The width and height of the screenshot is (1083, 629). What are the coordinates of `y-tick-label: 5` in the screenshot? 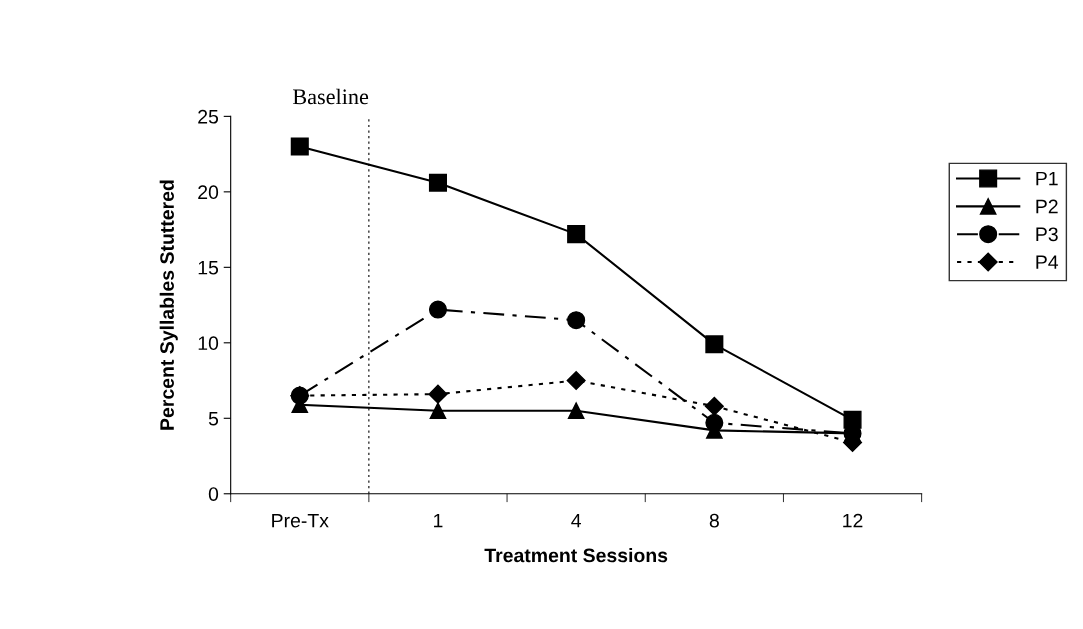 It's located at (213, 418).